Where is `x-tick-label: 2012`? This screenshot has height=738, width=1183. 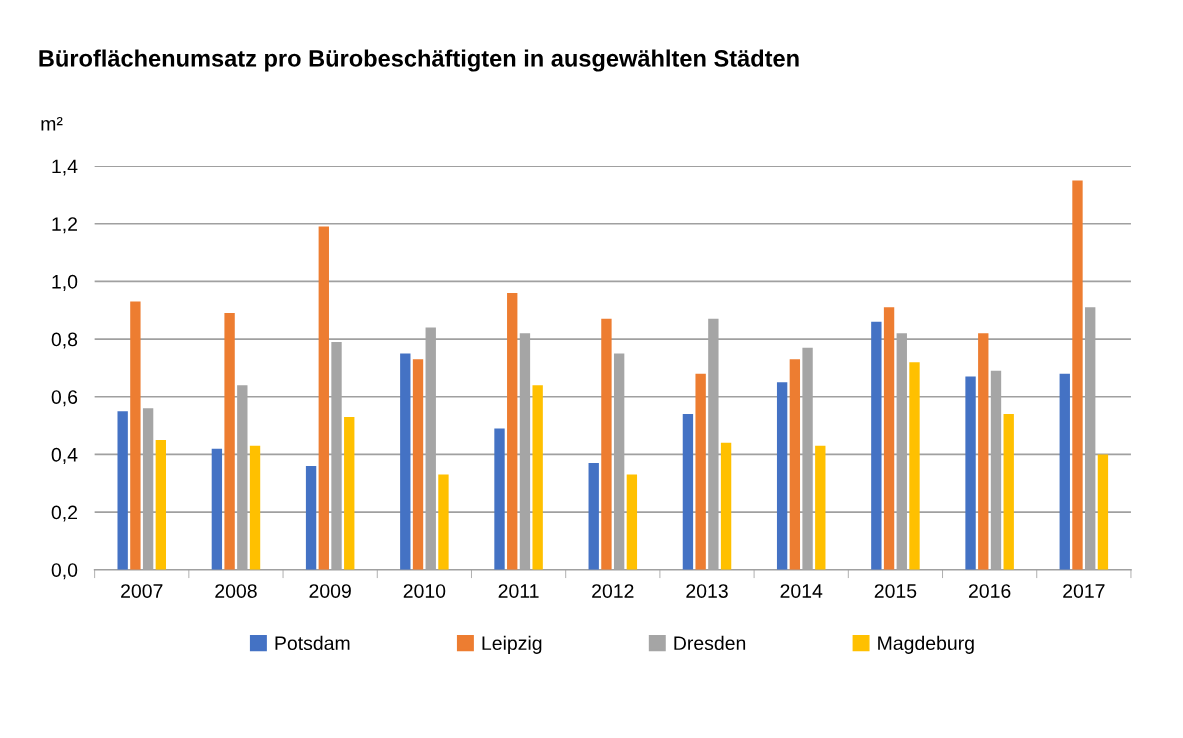 x-tick-label: 2012 is located at coordinates (613, 591).